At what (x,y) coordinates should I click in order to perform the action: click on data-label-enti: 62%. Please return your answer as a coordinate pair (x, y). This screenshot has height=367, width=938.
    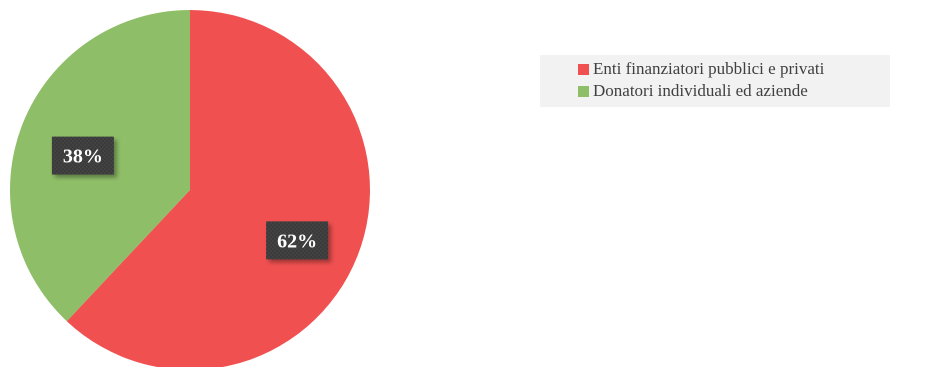
    Looking at the image, I should click on (297, 240).